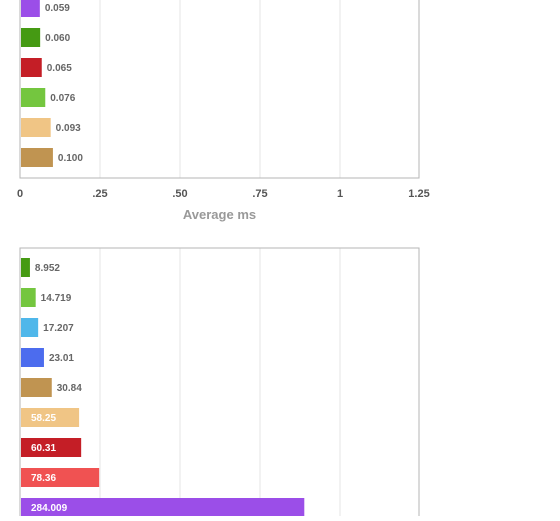 This screenshot has height=521, width=560. I want to click on bar-value-label: 17.207, so click(58, 328).